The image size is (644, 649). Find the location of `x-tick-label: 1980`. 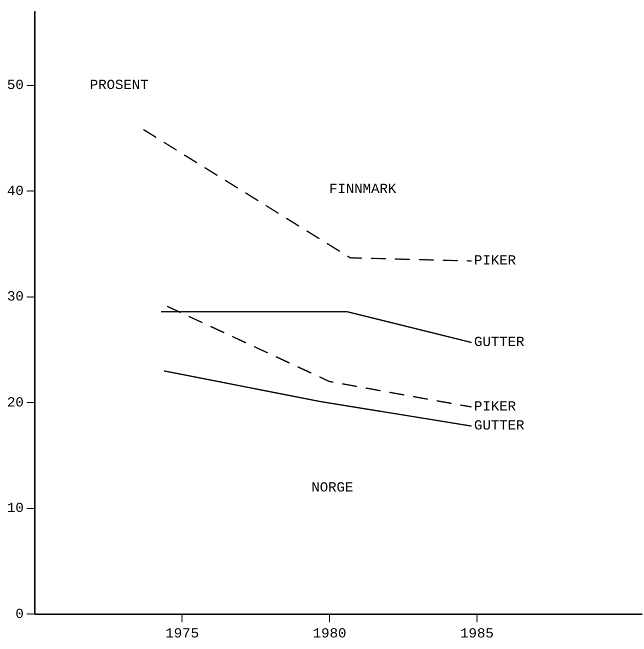

x-tick-label: 1980 is located at coordinates (329, 634).